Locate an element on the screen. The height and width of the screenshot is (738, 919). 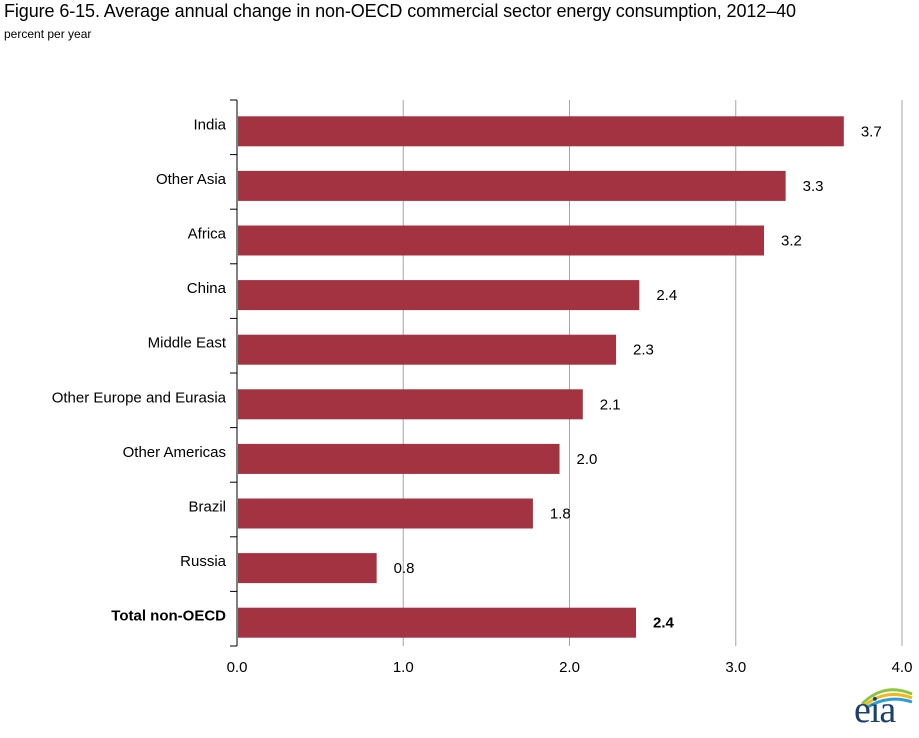
category-label-1: Other Asia is located at coordinates (191, 179).